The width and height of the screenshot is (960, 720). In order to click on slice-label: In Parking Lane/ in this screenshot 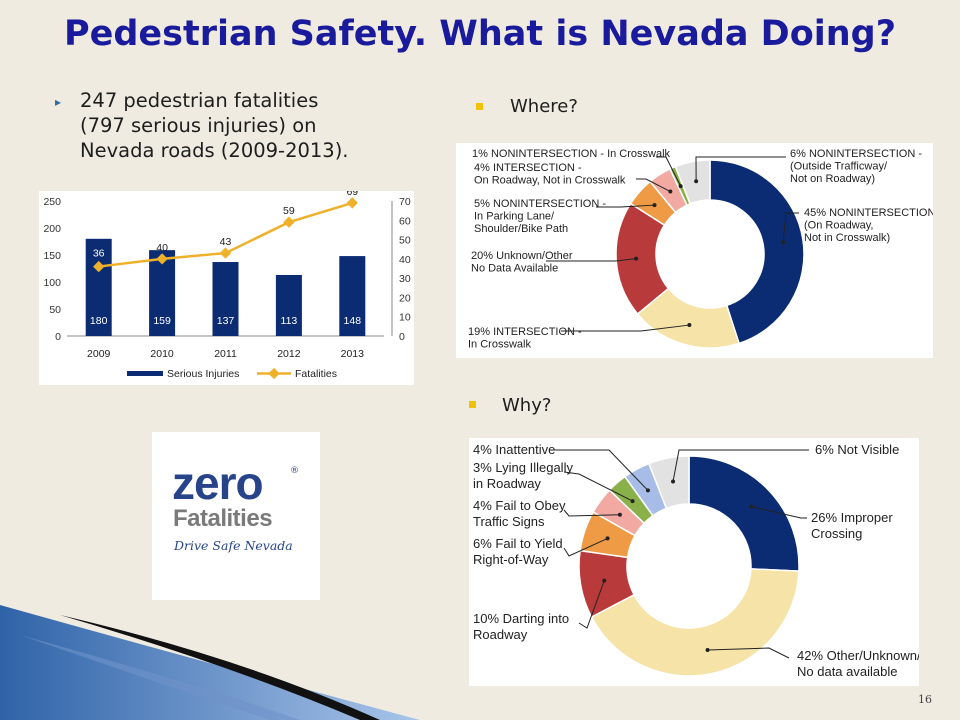, I will do `click(514, 217)`.